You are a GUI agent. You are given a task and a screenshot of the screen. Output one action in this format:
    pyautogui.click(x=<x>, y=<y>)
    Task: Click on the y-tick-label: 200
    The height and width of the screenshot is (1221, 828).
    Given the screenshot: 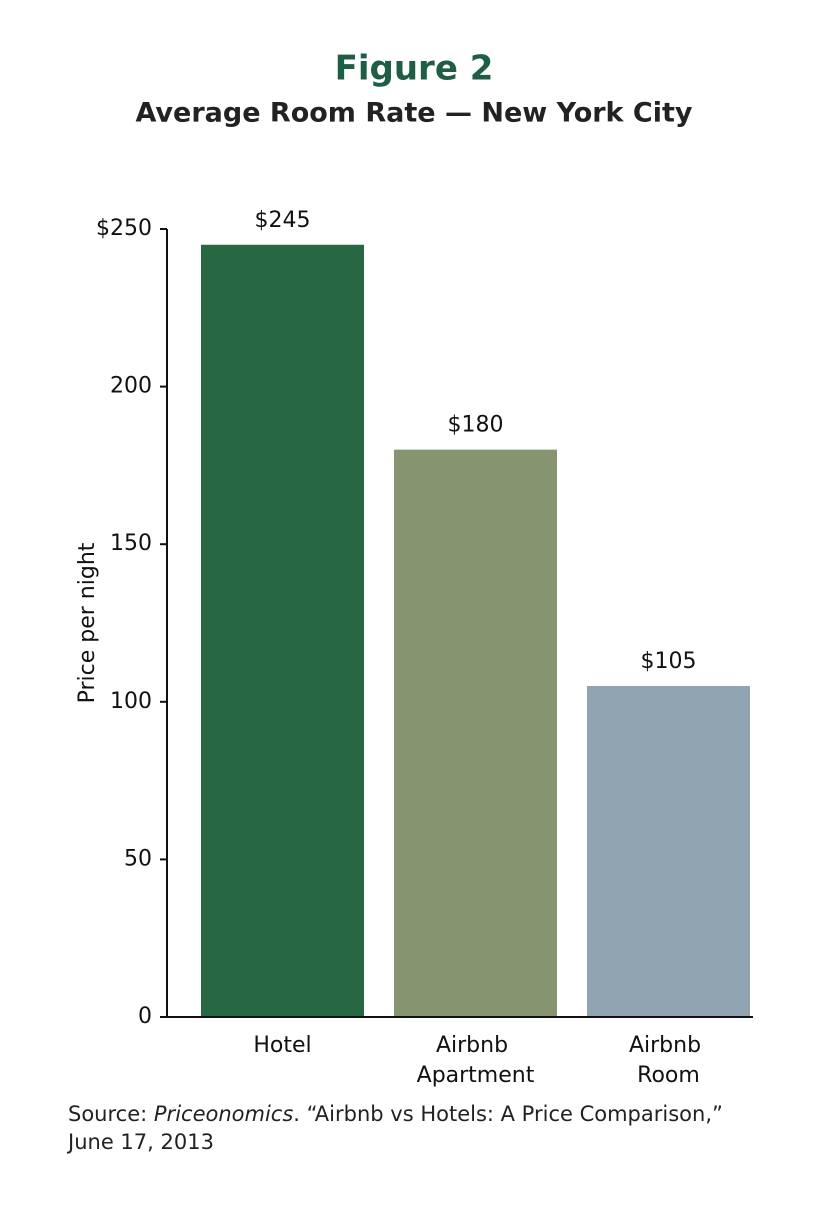 What is the action you would take?
    pyautogui.click(x=131, y=386)
    